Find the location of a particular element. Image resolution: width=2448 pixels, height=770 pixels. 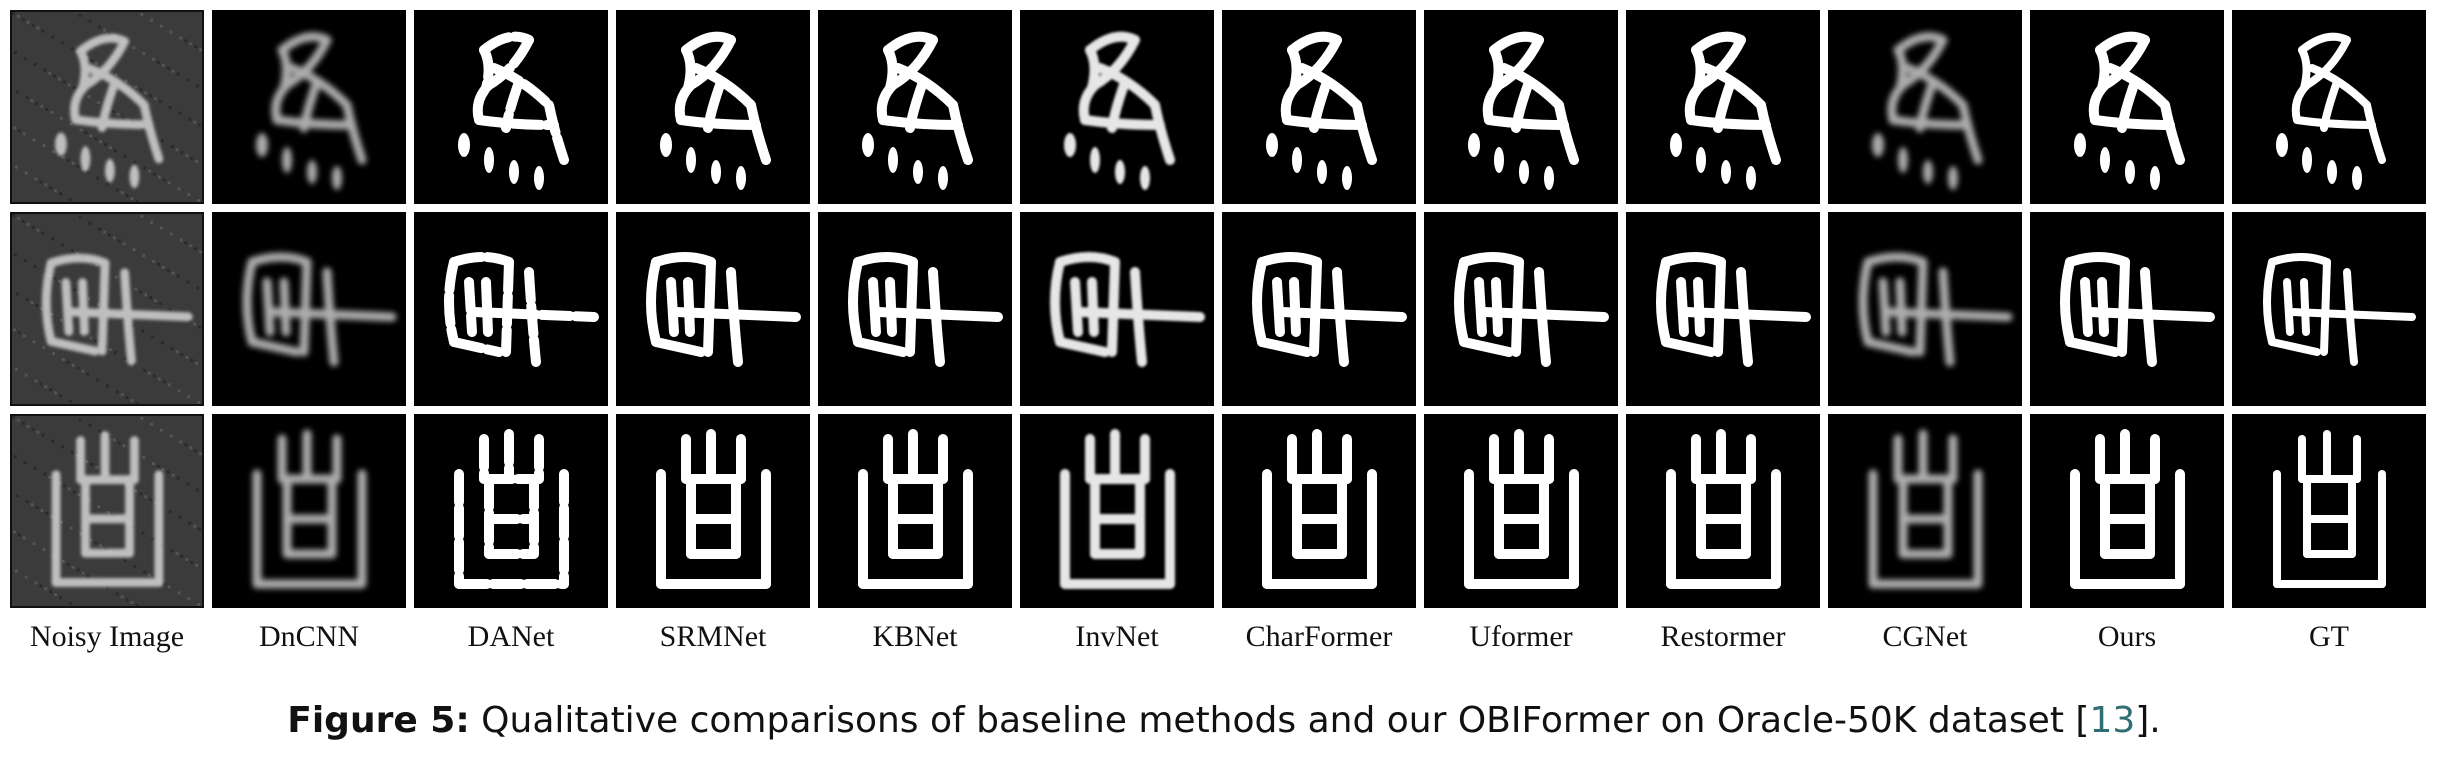

citation-link: 13 is located at coordinates (2112, 720).